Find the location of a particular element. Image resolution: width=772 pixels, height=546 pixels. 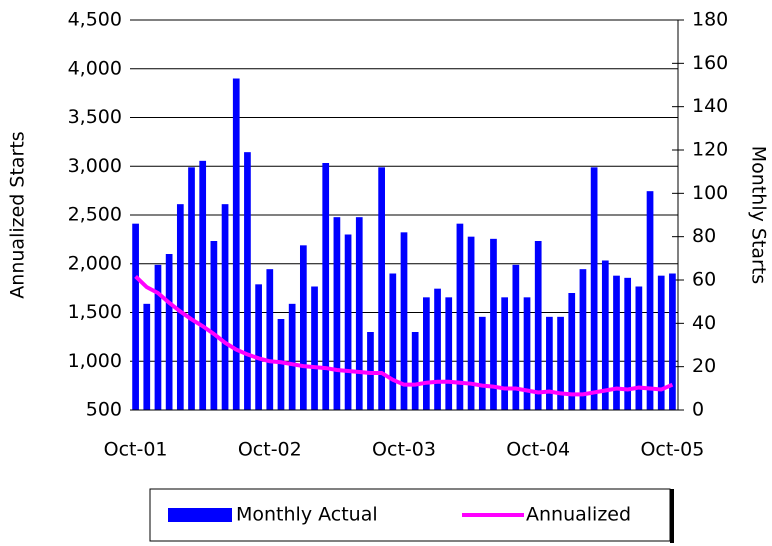

y2-tick-label: 140 is located at coordinates (710, 106).